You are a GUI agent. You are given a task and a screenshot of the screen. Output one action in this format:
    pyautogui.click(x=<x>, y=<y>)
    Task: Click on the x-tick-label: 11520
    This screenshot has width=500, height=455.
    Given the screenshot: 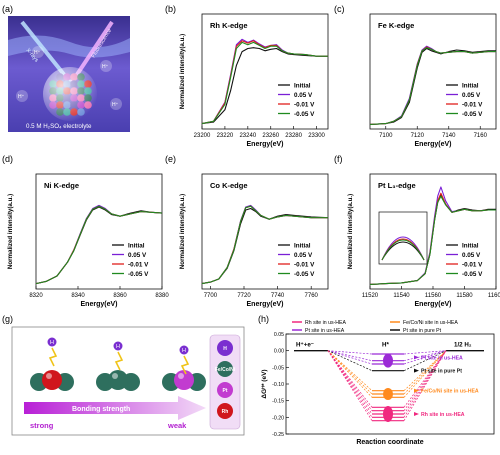 What is the action you would take?
    pyautogui.click(x=370, y=296)
    